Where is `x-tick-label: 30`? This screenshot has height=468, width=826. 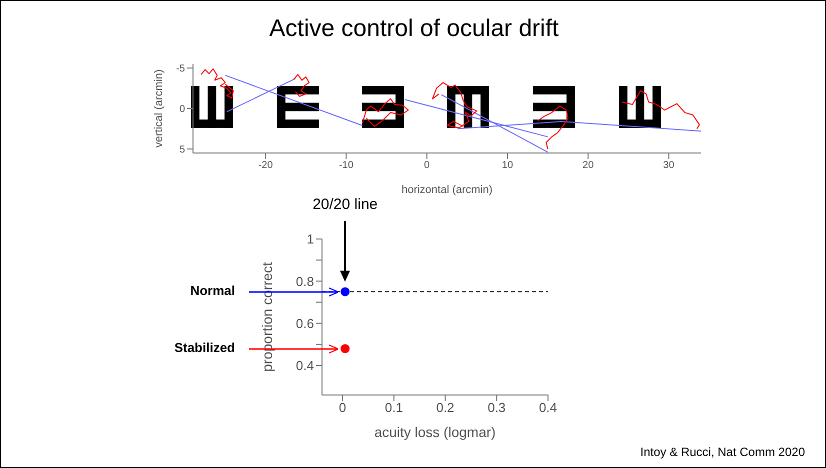 x-tick-label: 30 is located at coordinates (669, 166).